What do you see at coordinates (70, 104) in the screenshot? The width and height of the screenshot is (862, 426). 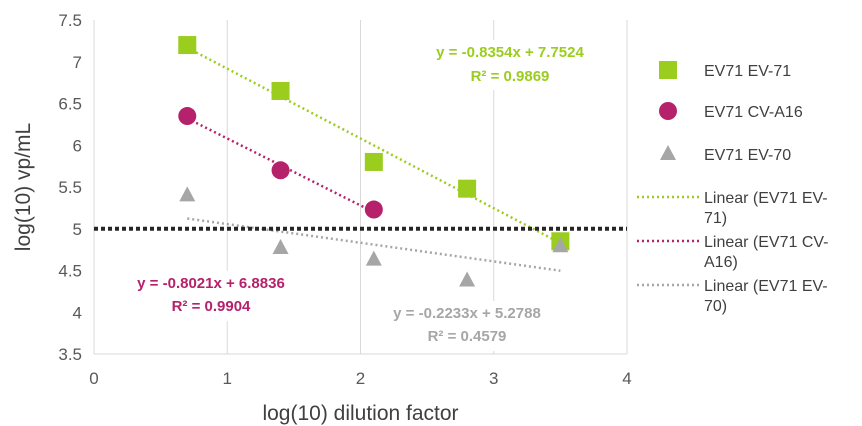 I see `y-tick-label: 6.5` at bounding box center [70, 104].